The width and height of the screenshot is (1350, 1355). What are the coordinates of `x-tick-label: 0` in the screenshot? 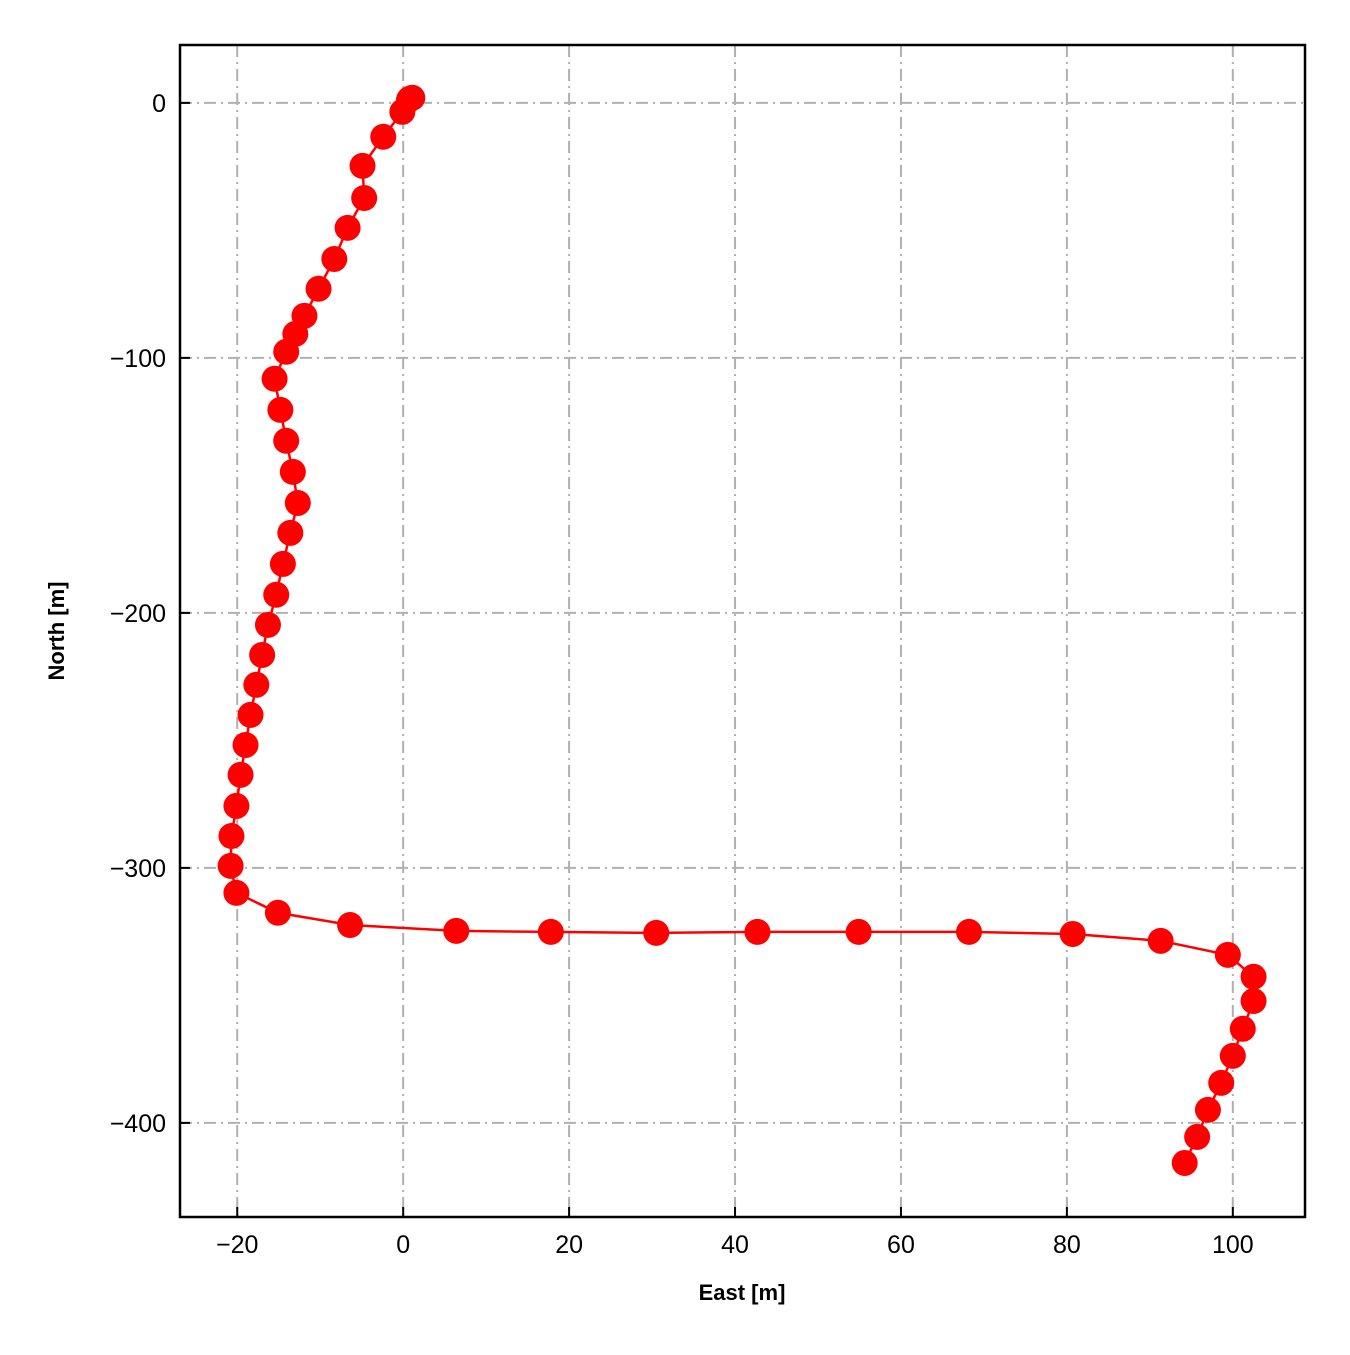 It's located at (403, 1245).